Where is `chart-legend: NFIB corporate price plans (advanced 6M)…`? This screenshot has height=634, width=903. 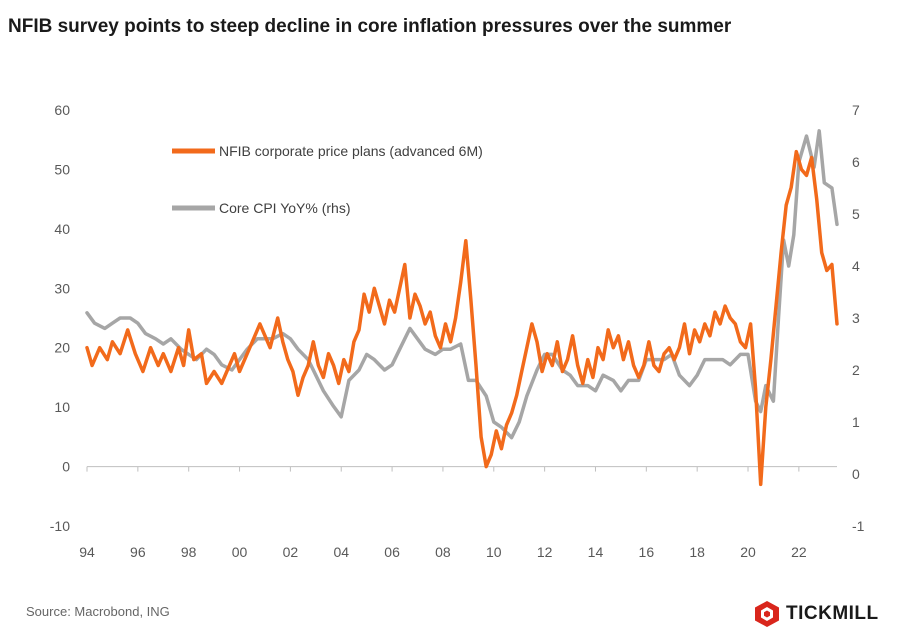 chart-legend: NFIB corporate price plans (advanced 6M)… is located at coordinates (327, 179).